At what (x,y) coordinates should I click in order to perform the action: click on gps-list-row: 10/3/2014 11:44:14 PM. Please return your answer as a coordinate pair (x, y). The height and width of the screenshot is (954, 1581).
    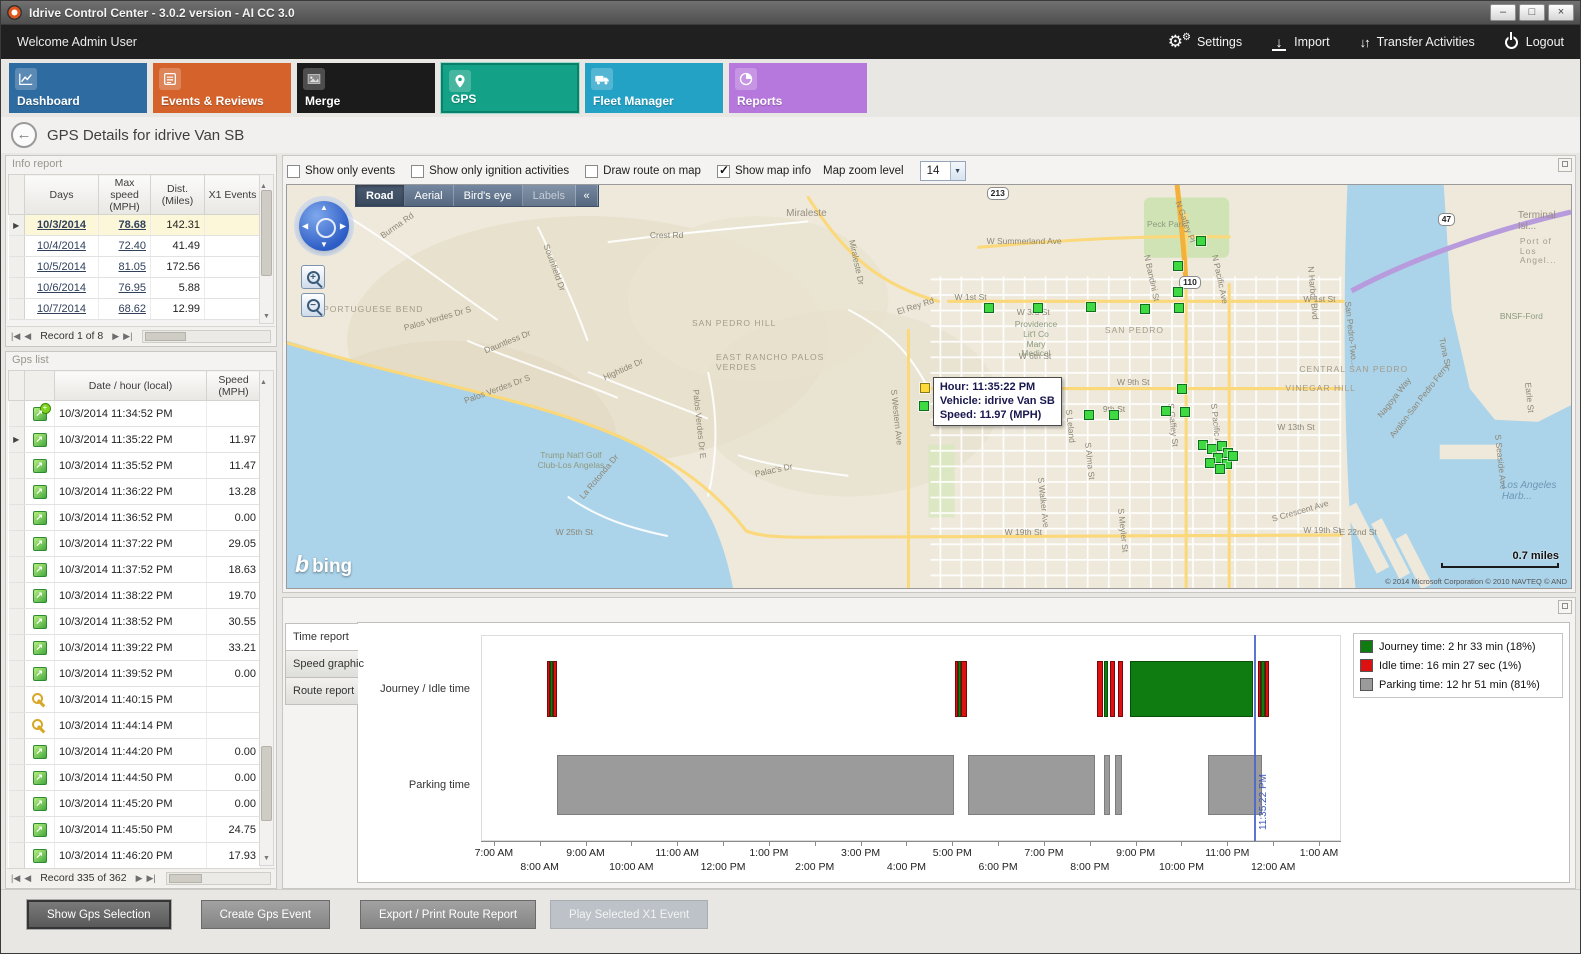
    Looking at the image, I should click on (134, 725).